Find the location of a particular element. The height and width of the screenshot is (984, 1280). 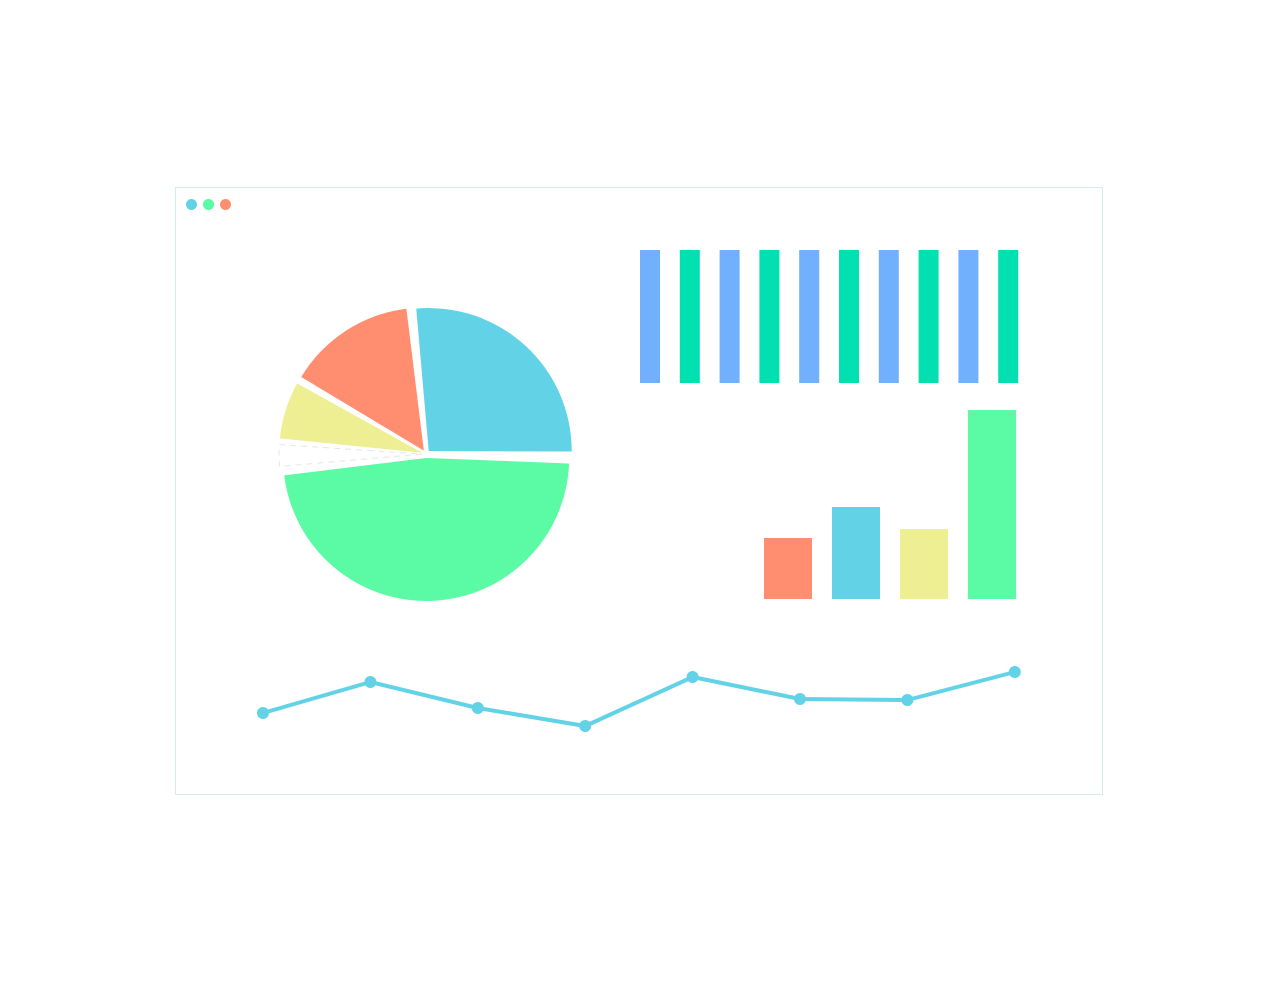

window-dot-blue is located at coordinates (191, 204).